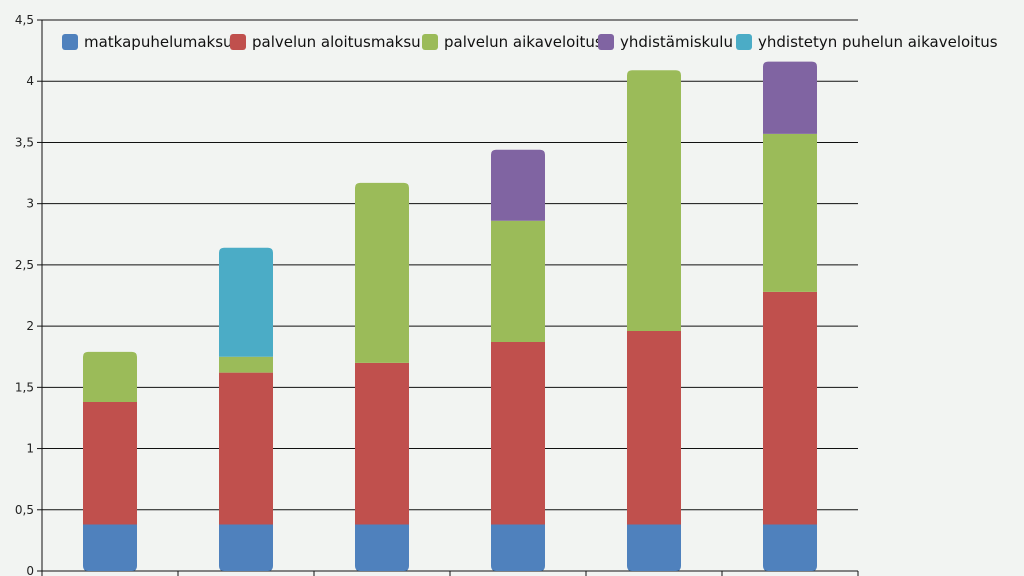 This screenshot has height=576, width=1024. What do you see at coordinates (30, 326) in the screenshot?
I see `y-tick-label: 2` at bounding box center [30, 326].